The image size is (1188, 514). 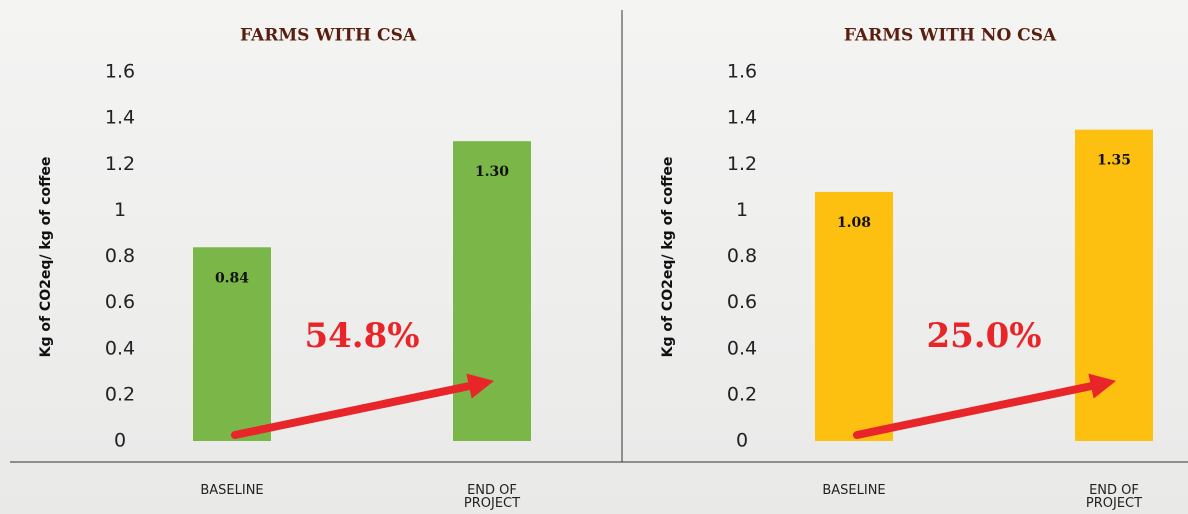 I want to click on value-label: 1.08, so click(x=854, y=223).